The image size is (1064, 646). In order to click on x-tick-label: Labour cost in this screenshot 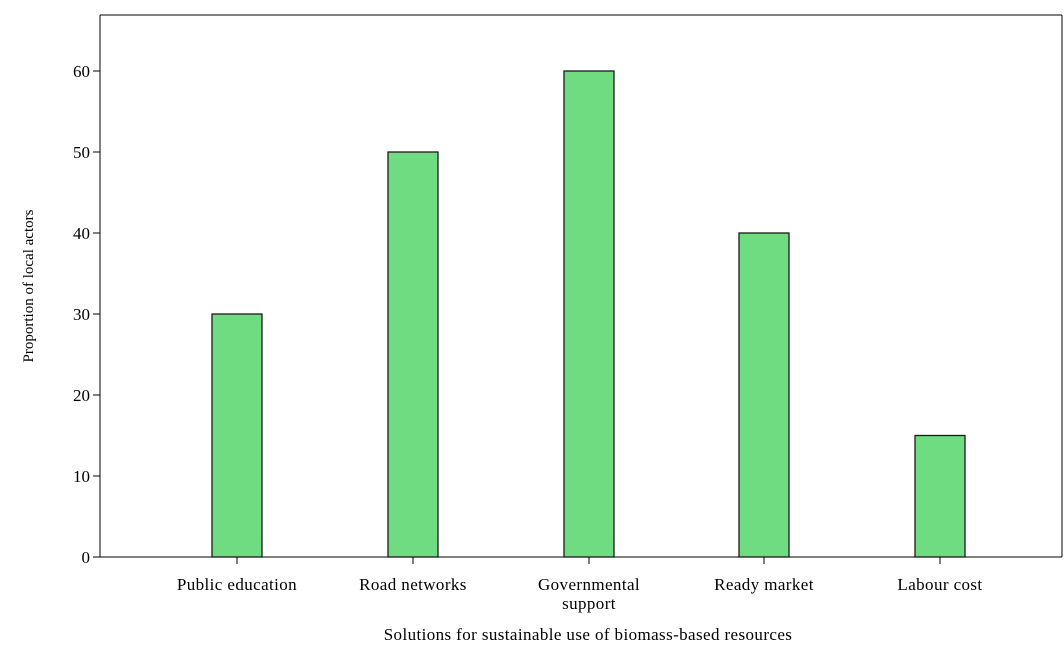, I will do `click(939, 584)`.